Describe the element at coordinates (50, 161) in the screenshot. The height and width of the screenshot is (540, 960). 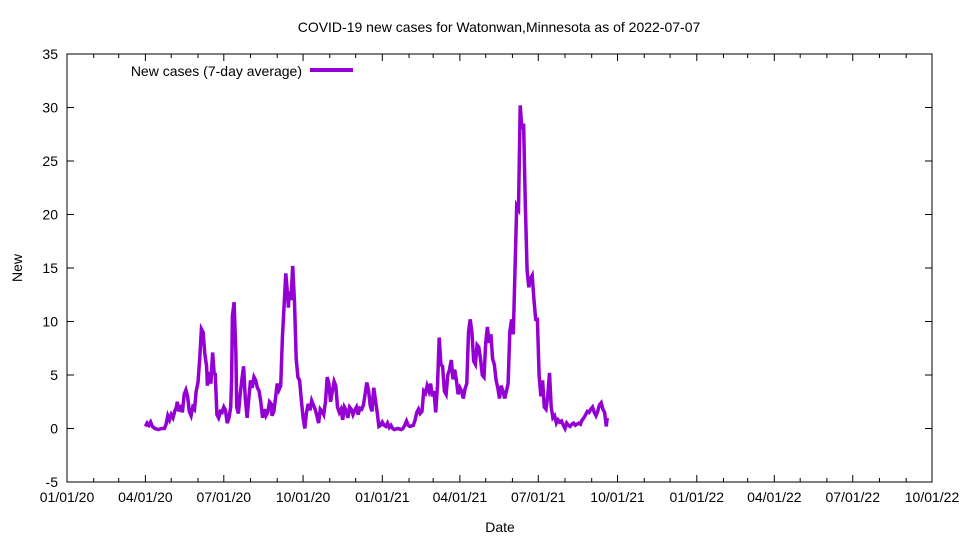
I see `y-tick-label: 25` at that location.